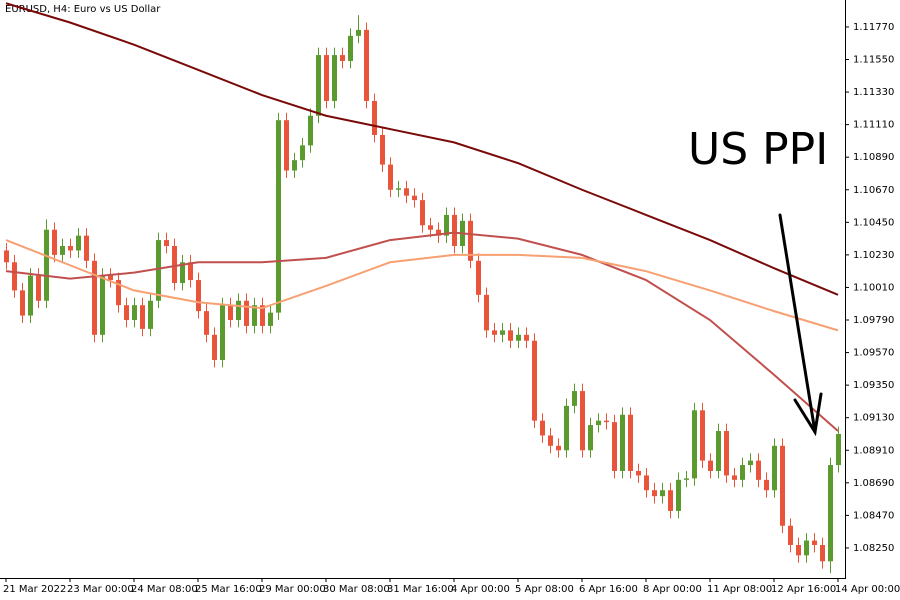 The image size is (900, 600). Describe the element at coordinates (873, 320) in the screenshot. I see `y-tick-label: 1.09790` at that location.